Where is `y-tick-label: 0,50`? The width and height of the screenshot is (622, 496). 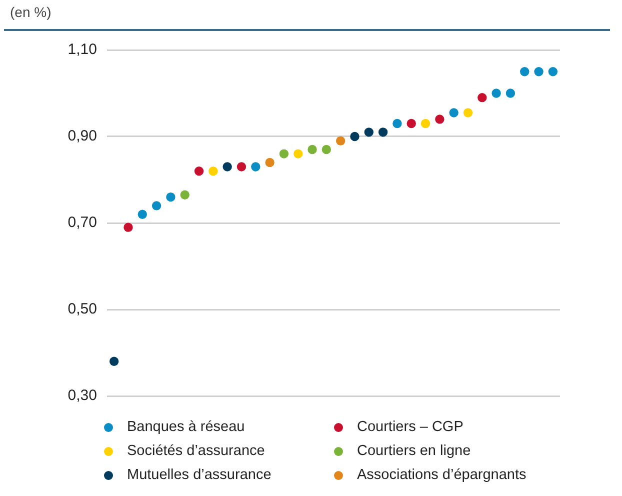 y-tick-label: 0,50 is located at coordinates (82, 309).